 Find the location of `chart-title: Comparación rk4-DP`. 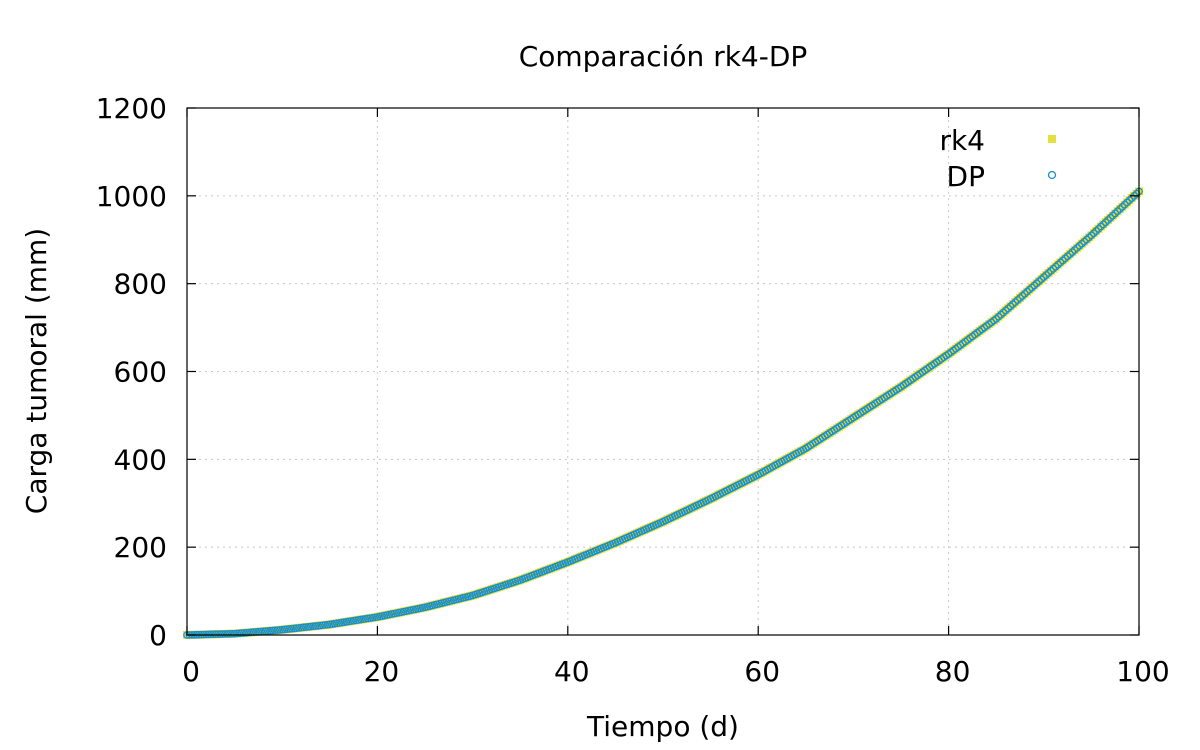

chart-title: Comparación rk4-DP is located at coordinates (663, 56).